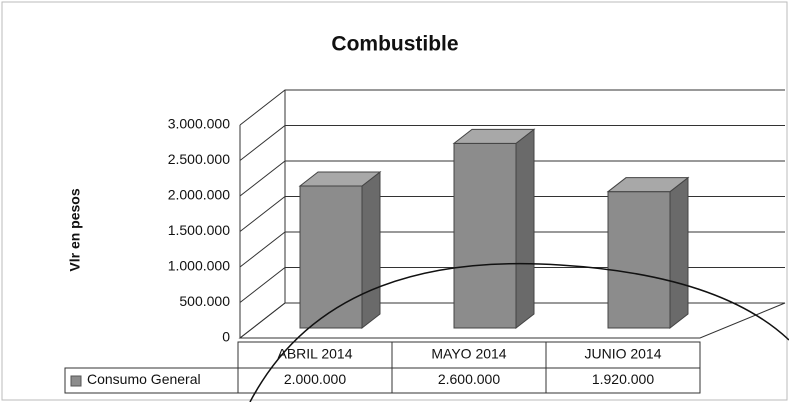 The width and height of the screenshot is (789, 402). I want to click on y-axis-label: Vlr en pesos, so click(75, 229).